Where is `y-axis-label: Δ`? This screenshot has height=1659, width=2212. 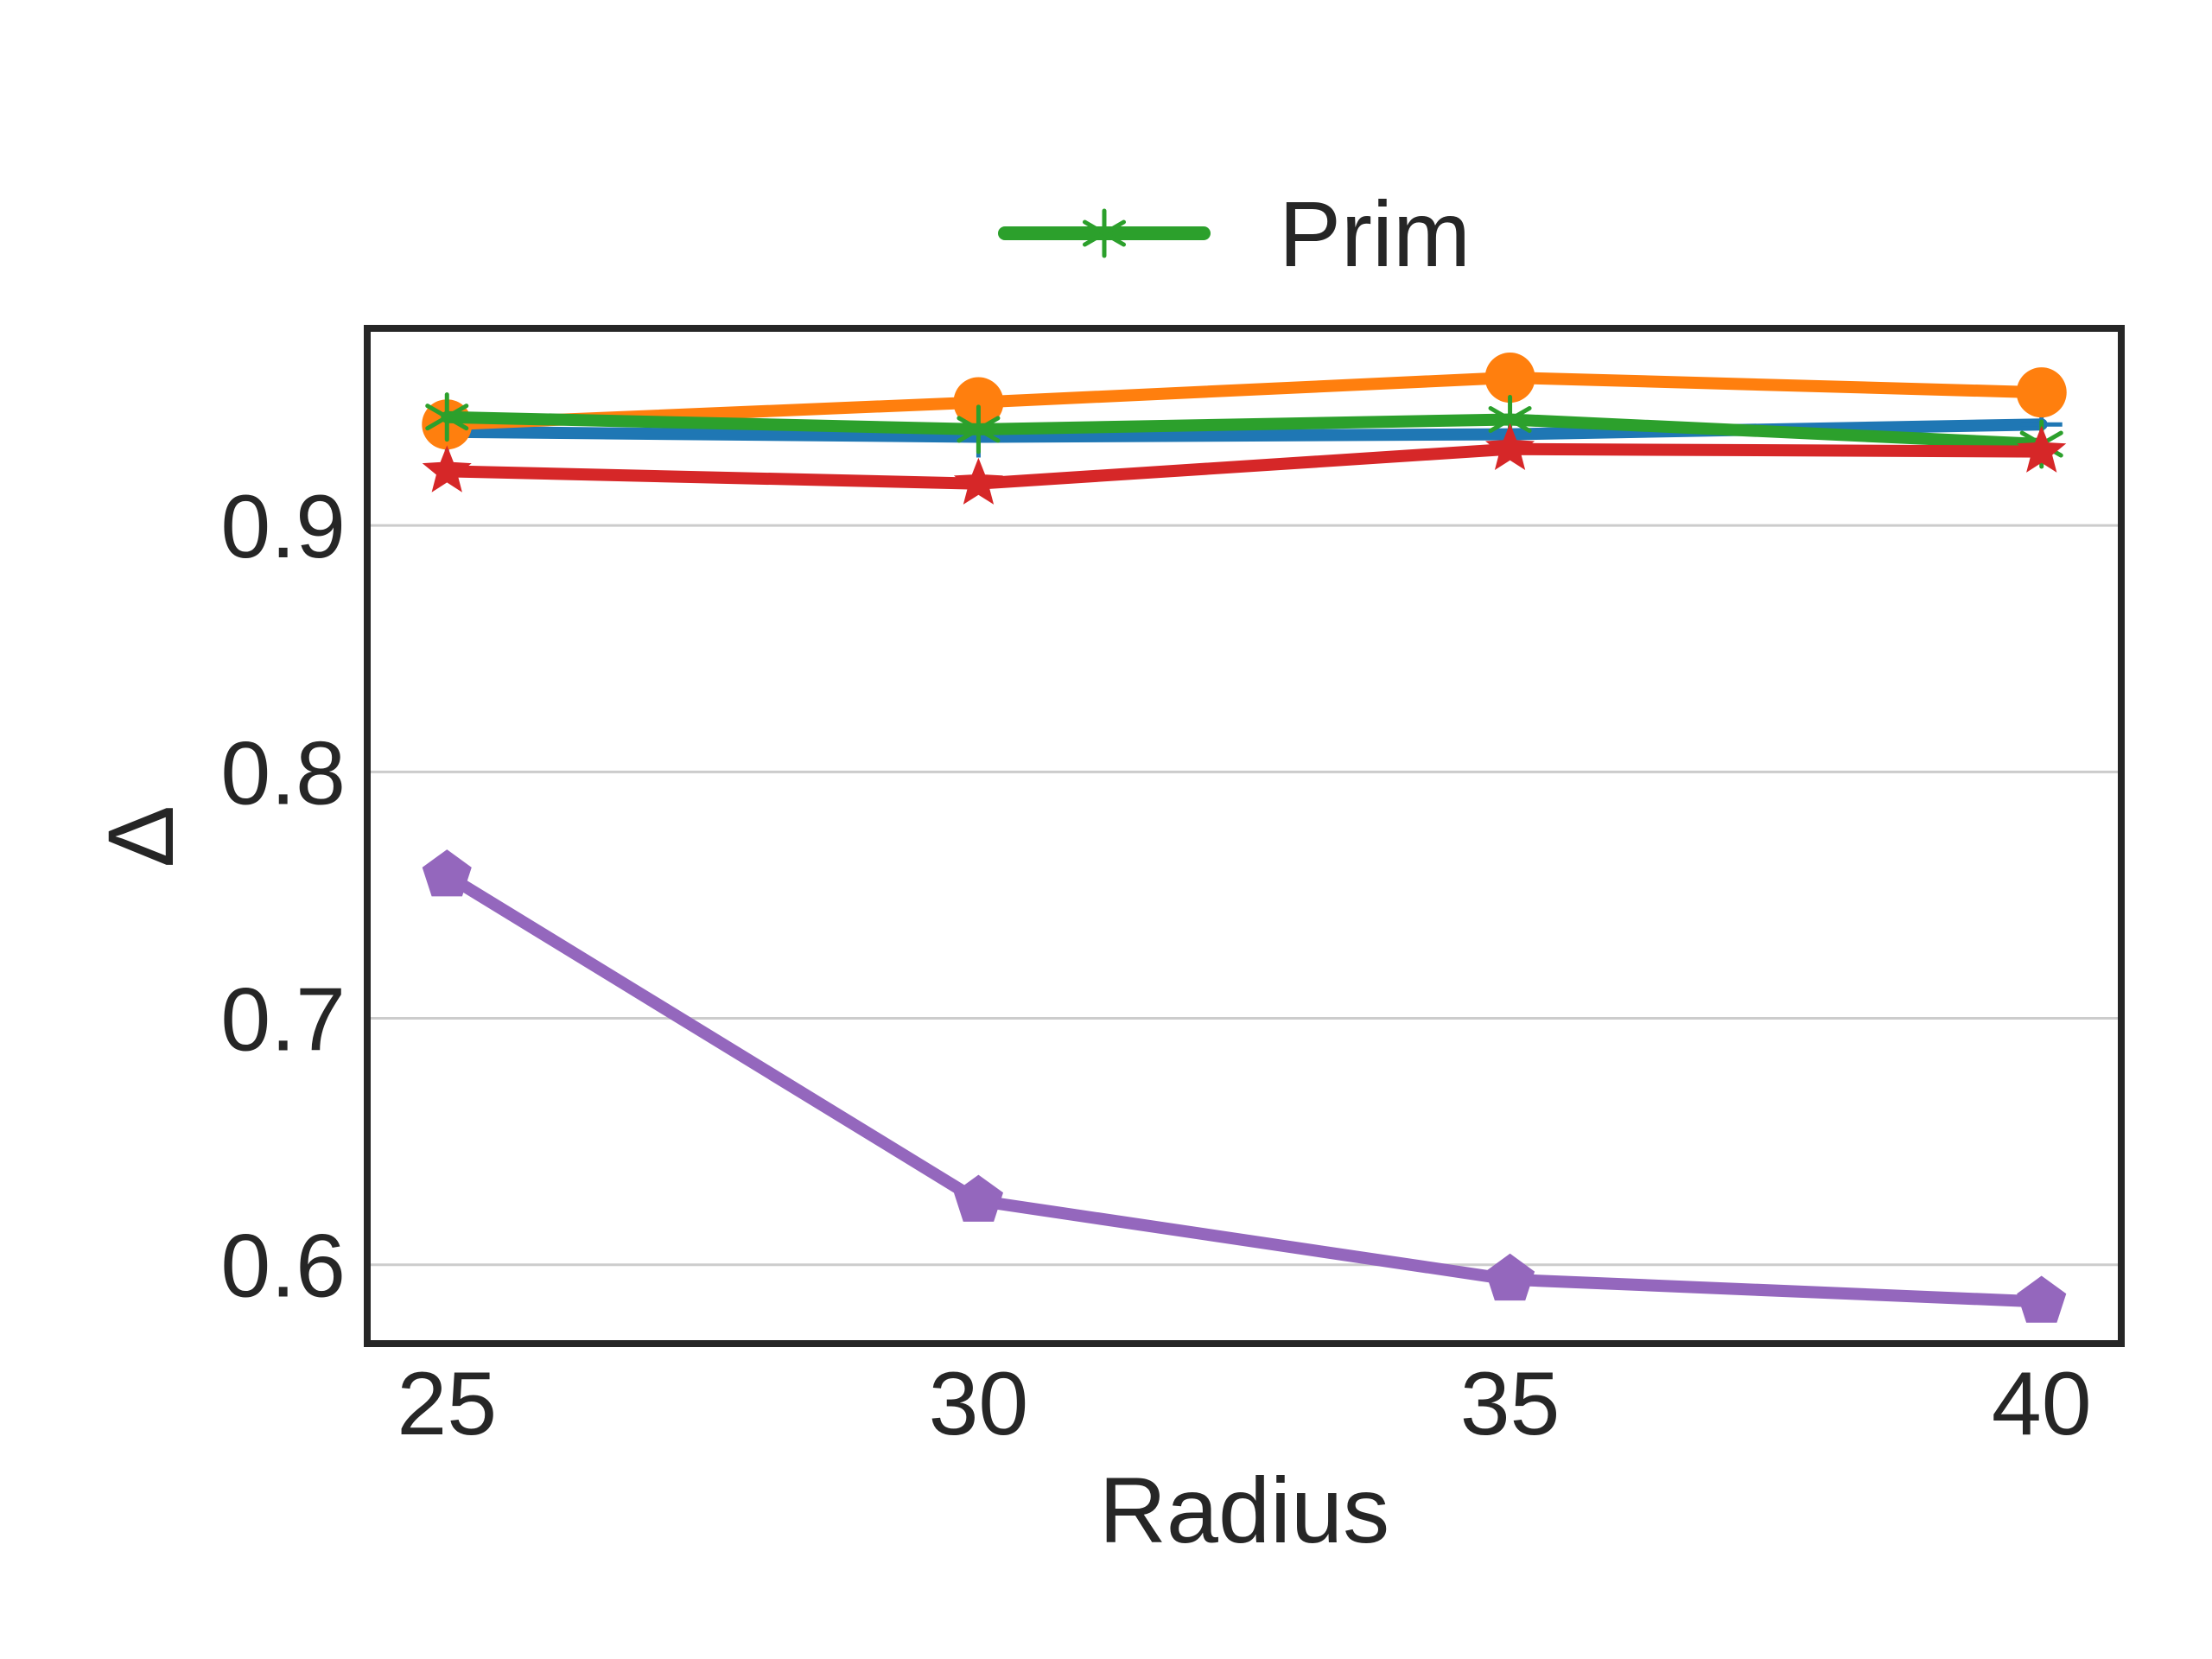
y-axis-label: Δ is located at coordinates (140, 836).